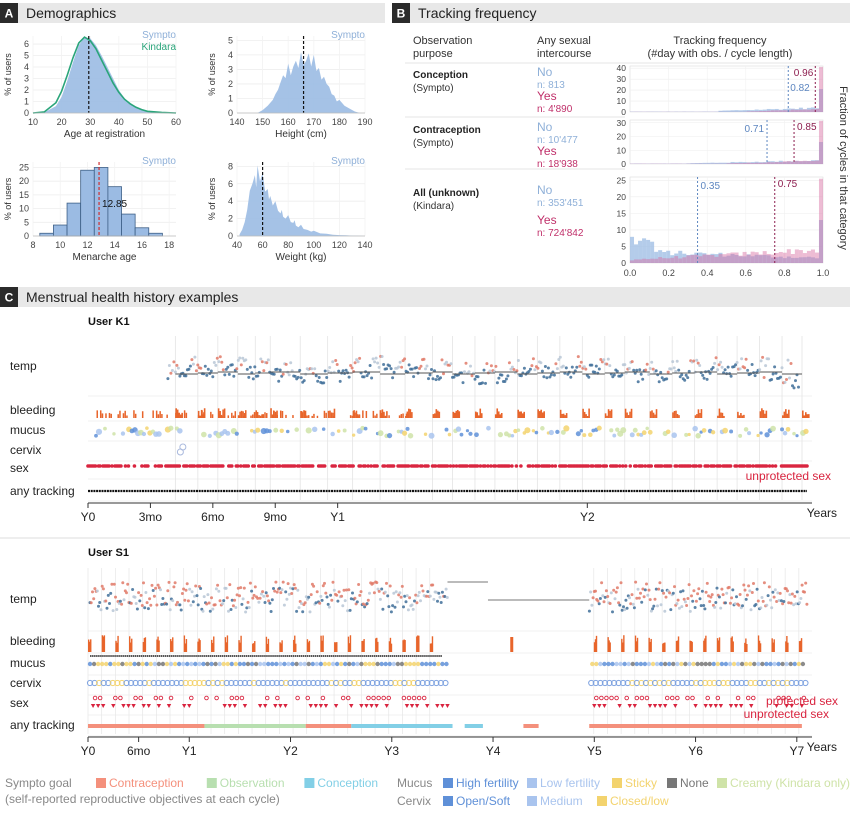 This screenshot has height=820, width=850. I want to click on x-tick-label: 1.0, so click(823, 273).